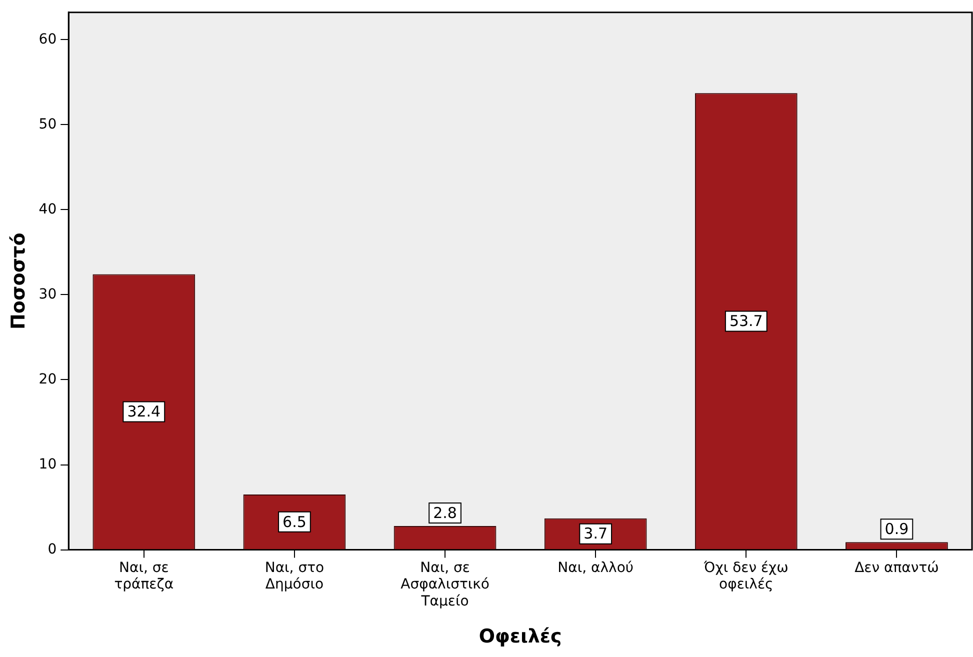 This screenshot has height=657, width=973. What do you see at coordinates (18, 281) in the screenshot?
I see `y-axis-title: Ποσοστό` at bounding box center [18, 281].